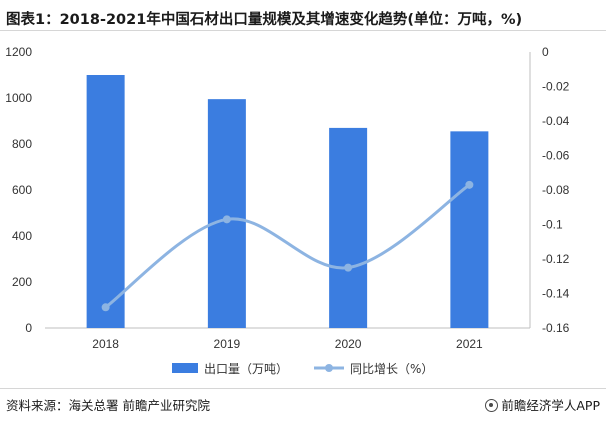  Describe the element at coordinates (108, 405) in the screenshot. I see `source-note: 资料来源：海关总署 前瞻产业研究院` at that location.